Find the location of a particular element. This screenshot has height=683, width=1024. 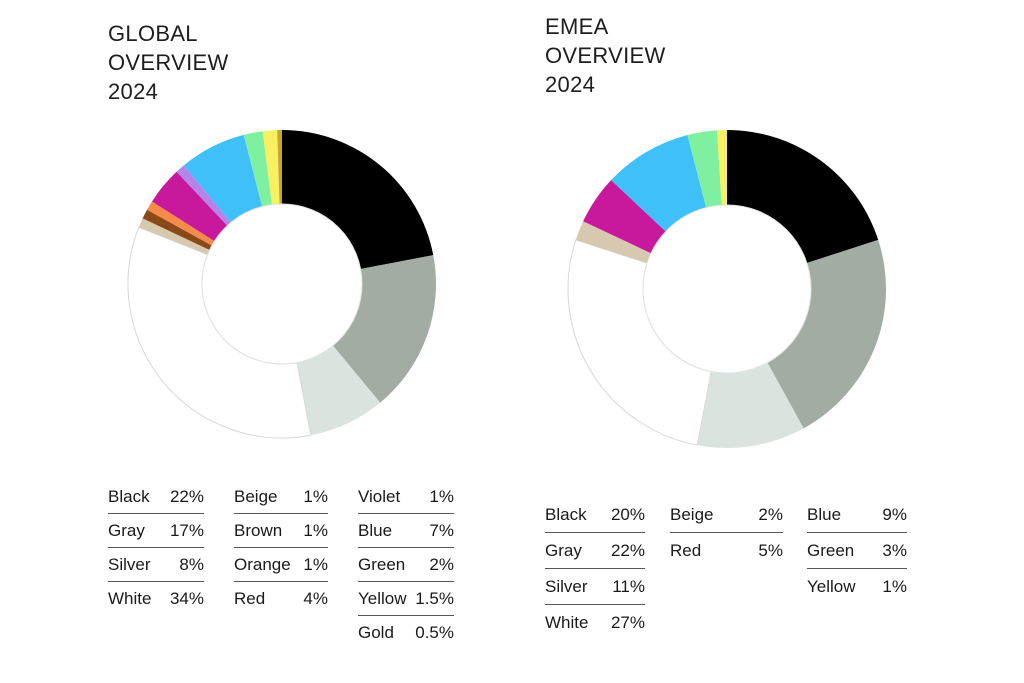

legend-item-beige: Beige 2% is located at coordinates (726, 515).